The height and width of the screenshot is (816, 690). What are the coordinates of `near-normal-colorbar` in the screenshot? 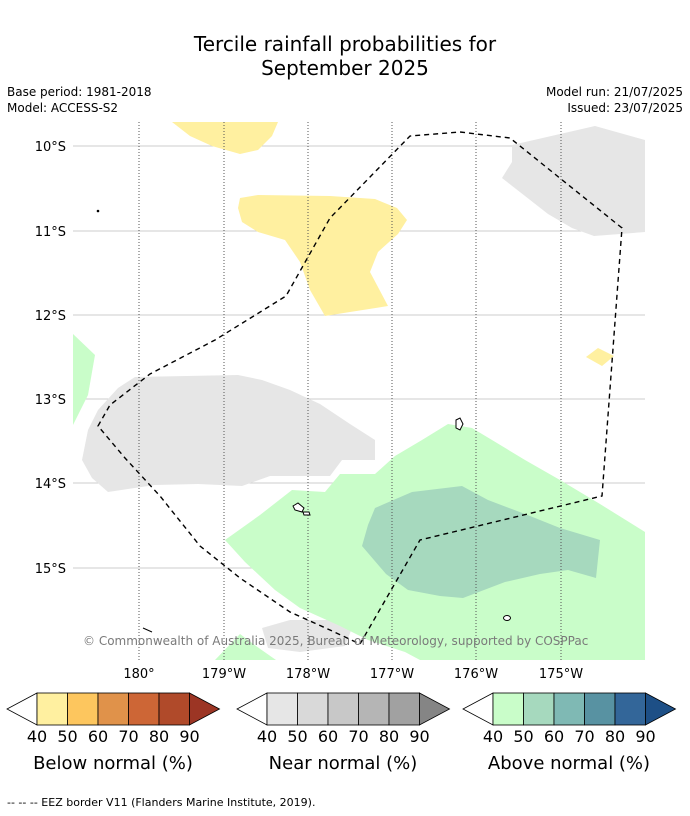 It's located at (343, 709).